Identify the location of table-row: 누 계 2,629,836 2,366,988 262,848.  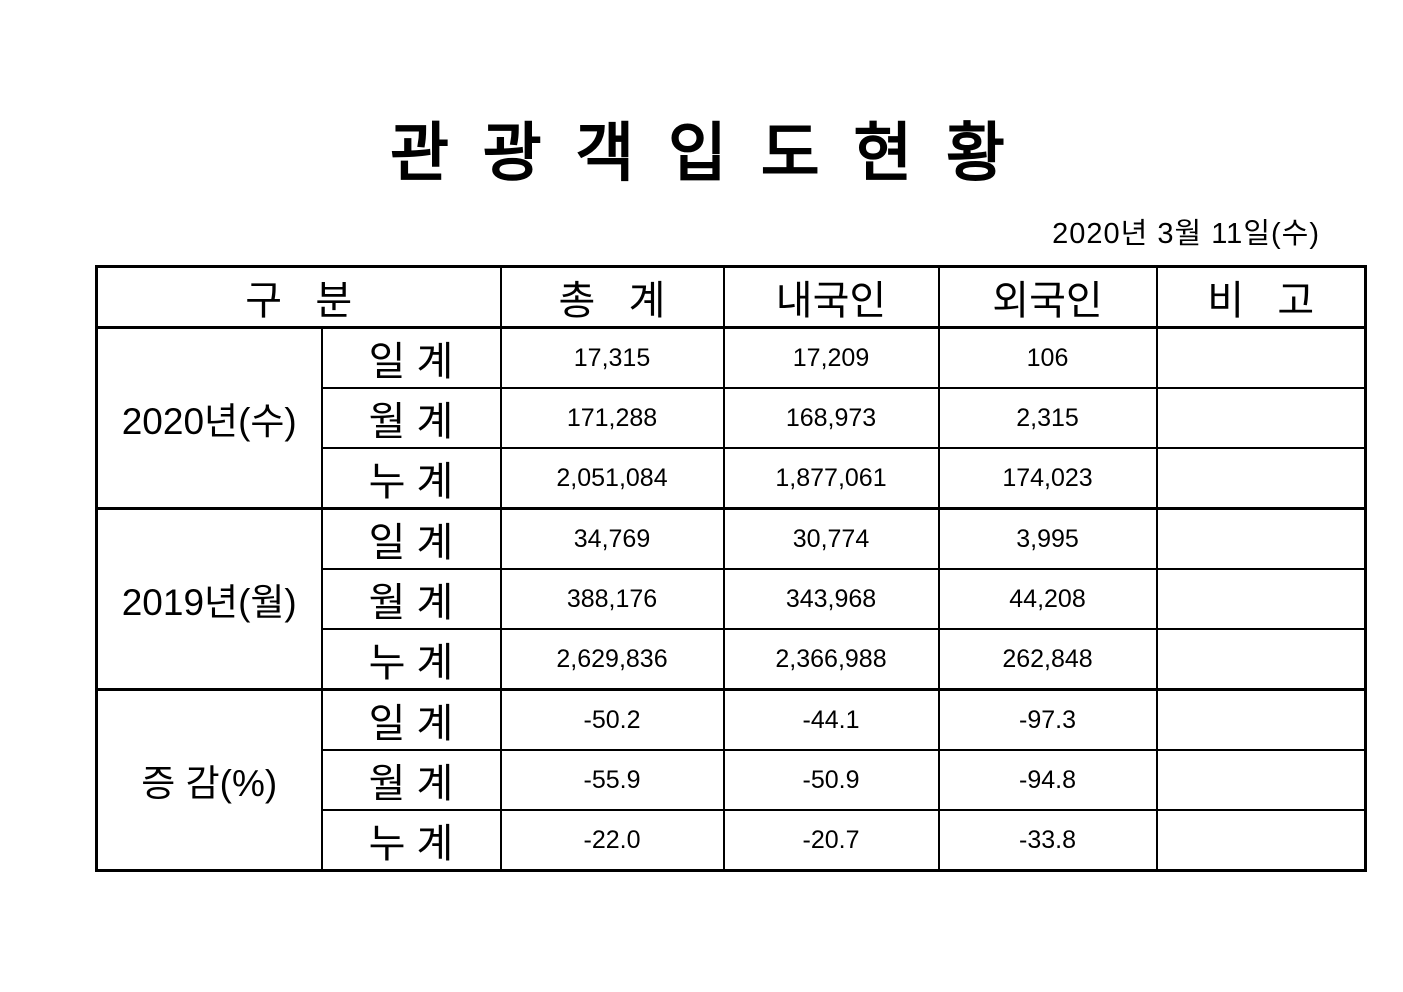
(732, 659).